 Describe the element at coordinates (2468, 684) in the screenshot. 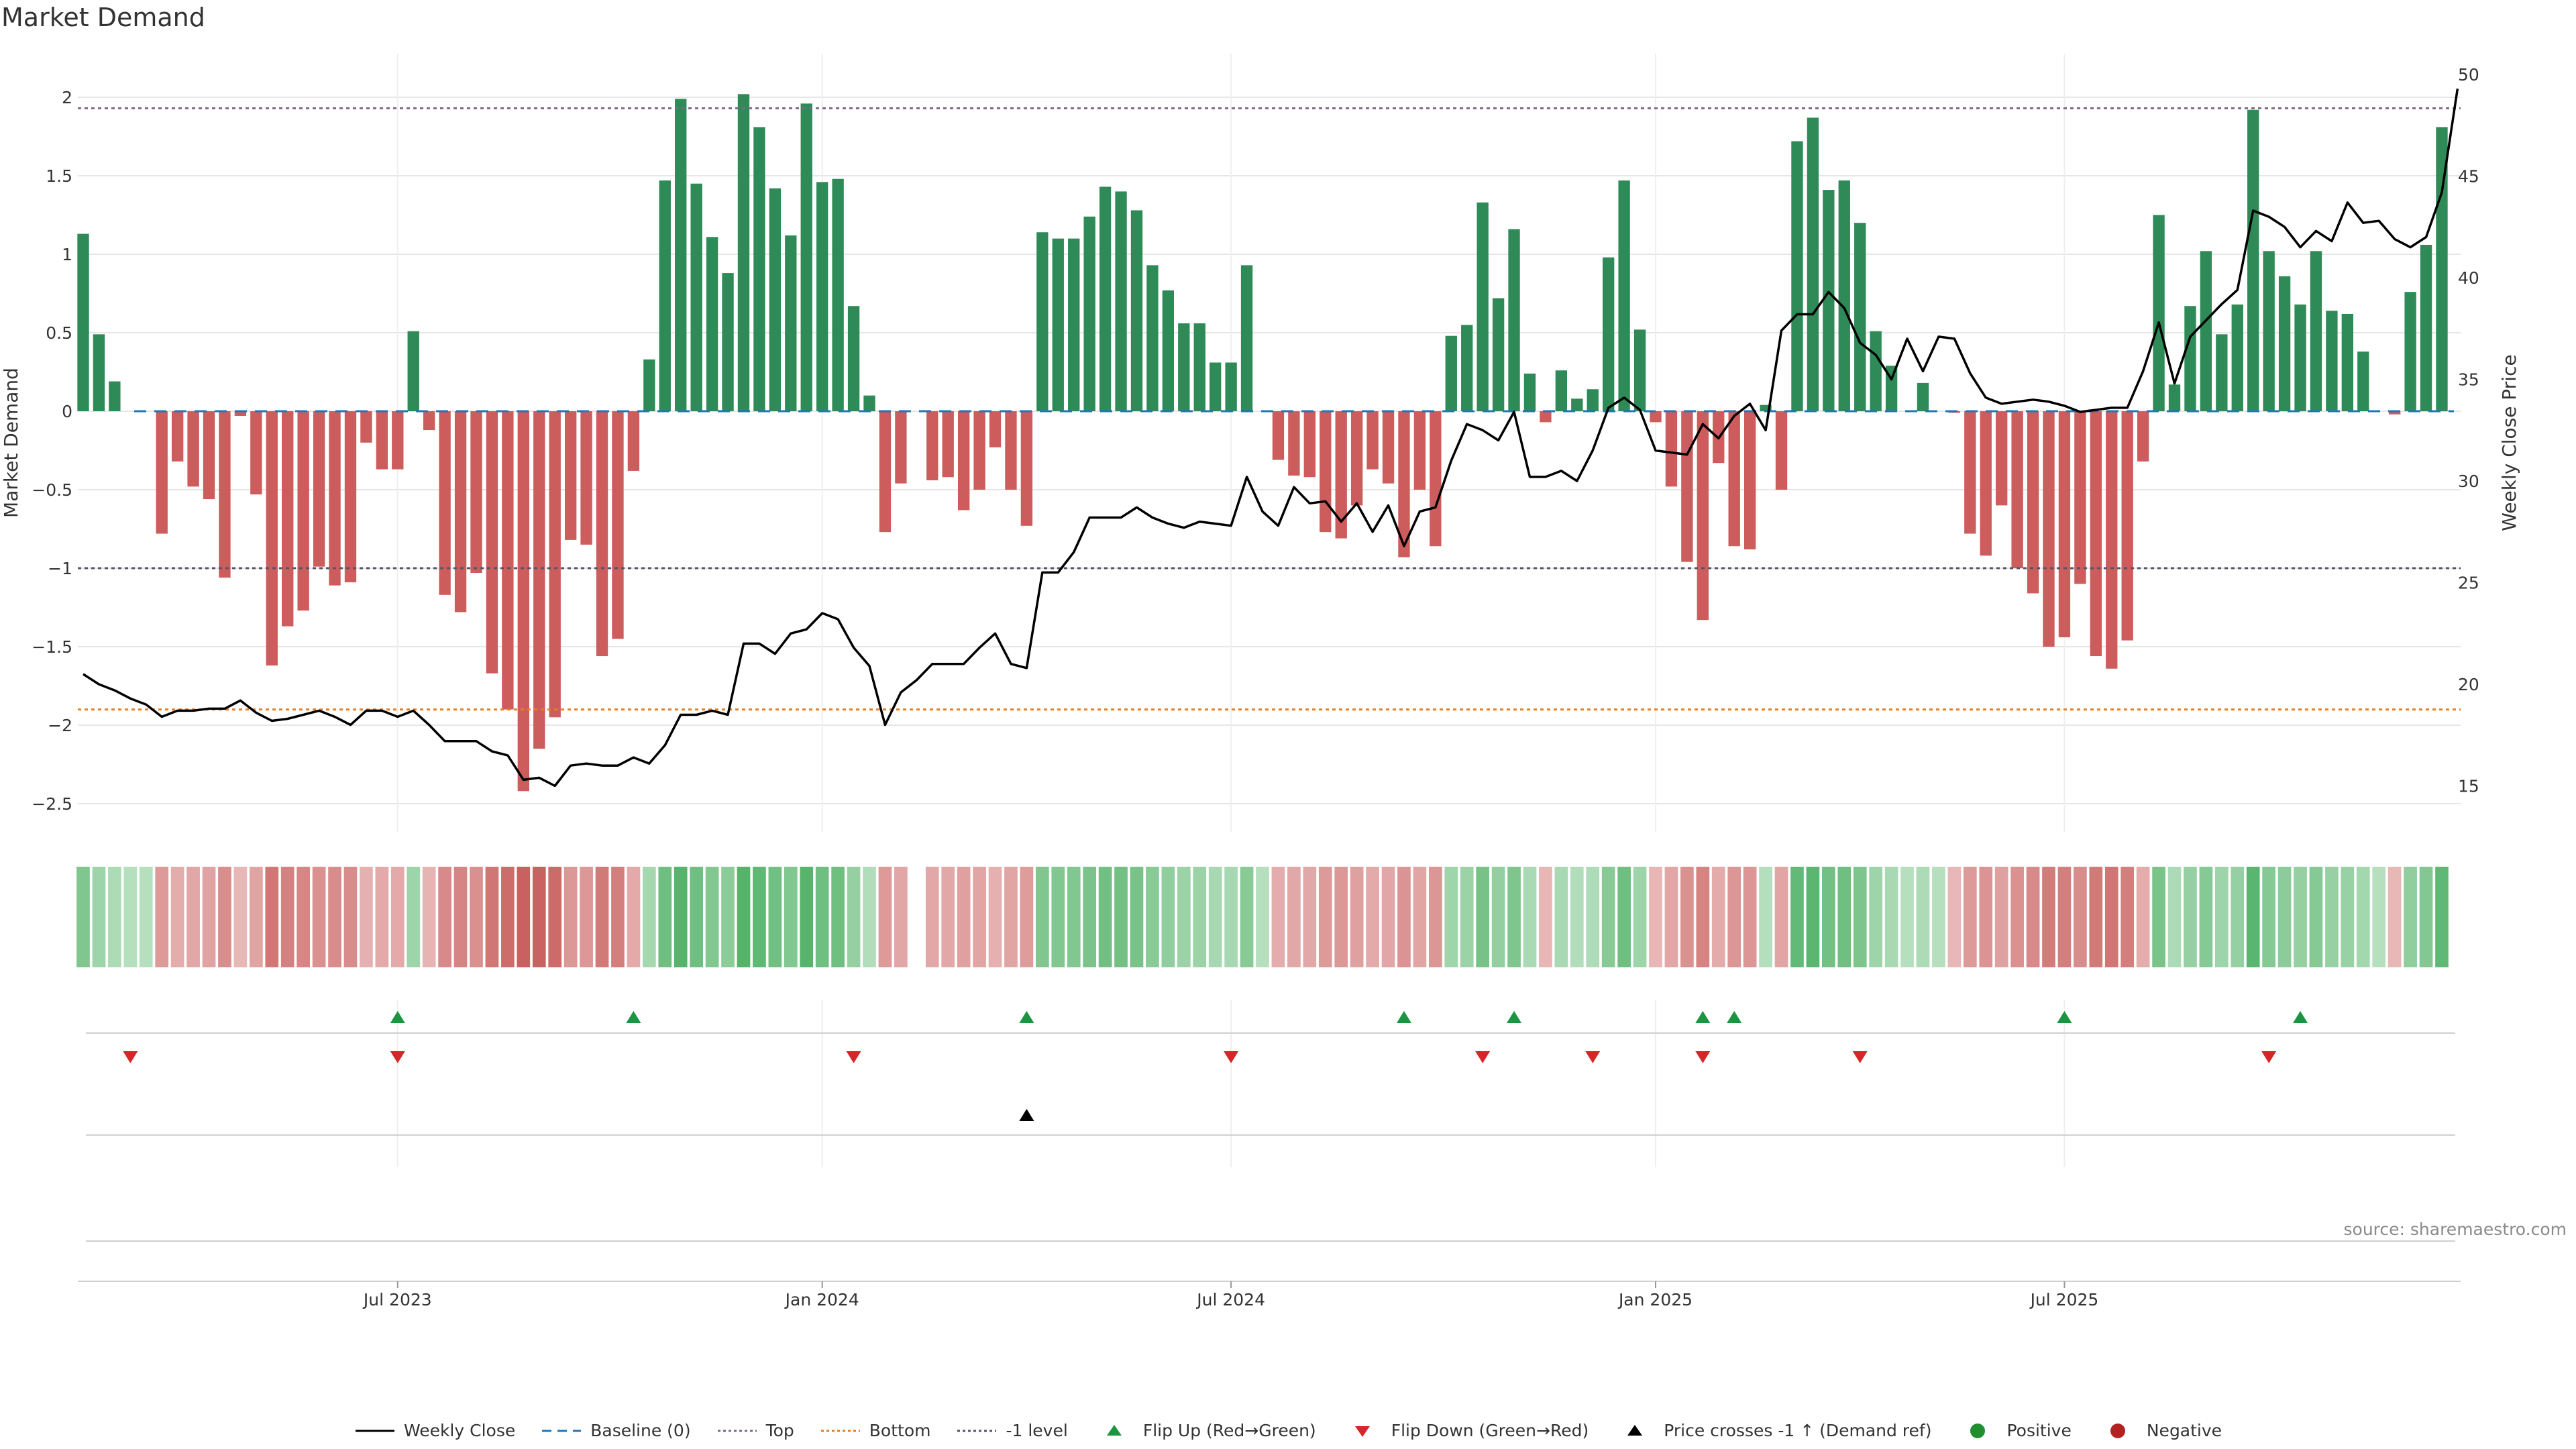

I see `y2-tick-label: 20` at that location.